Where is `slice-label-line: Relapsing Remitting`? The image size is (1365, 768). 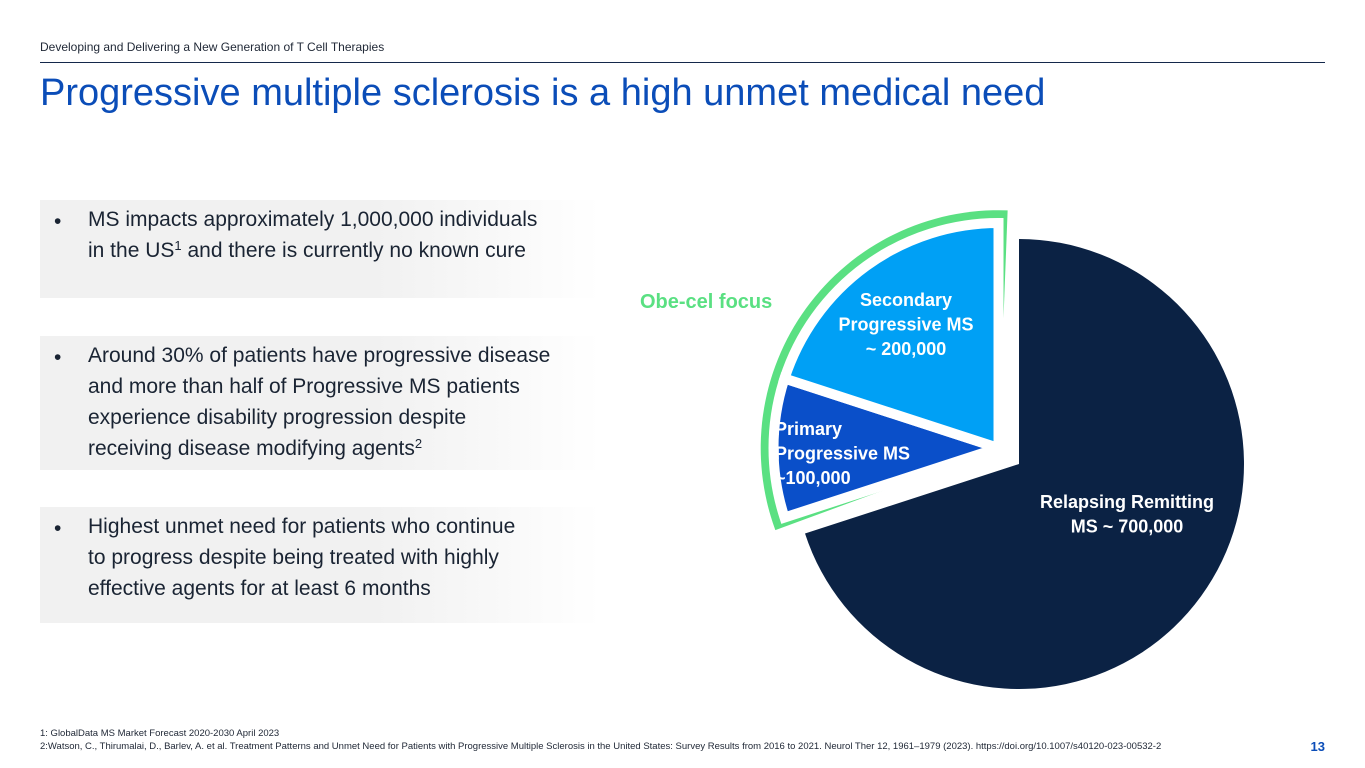 slice-label-line: Relapsing Remitting is located at coordinates (1127, 502).